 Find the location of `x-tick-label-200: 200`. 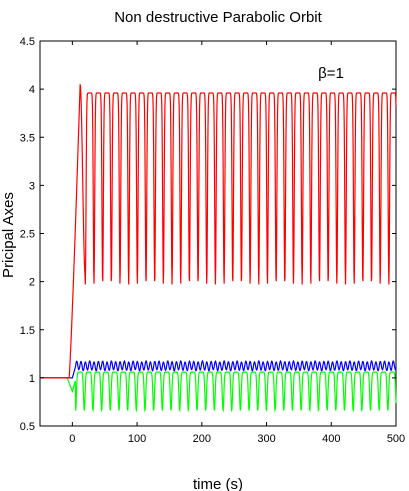

x-tick-label-200: 200 is located at coordinates (202, 439).